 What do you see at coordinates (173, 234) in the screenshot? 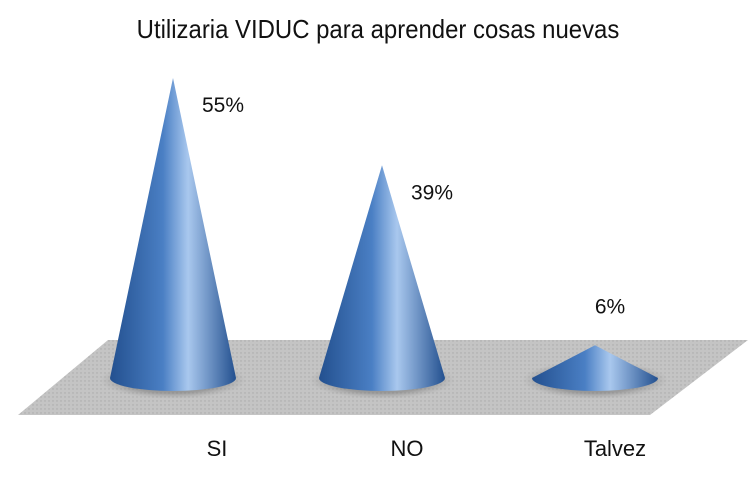
I see `cone-si` at bounding box center [173, 234].